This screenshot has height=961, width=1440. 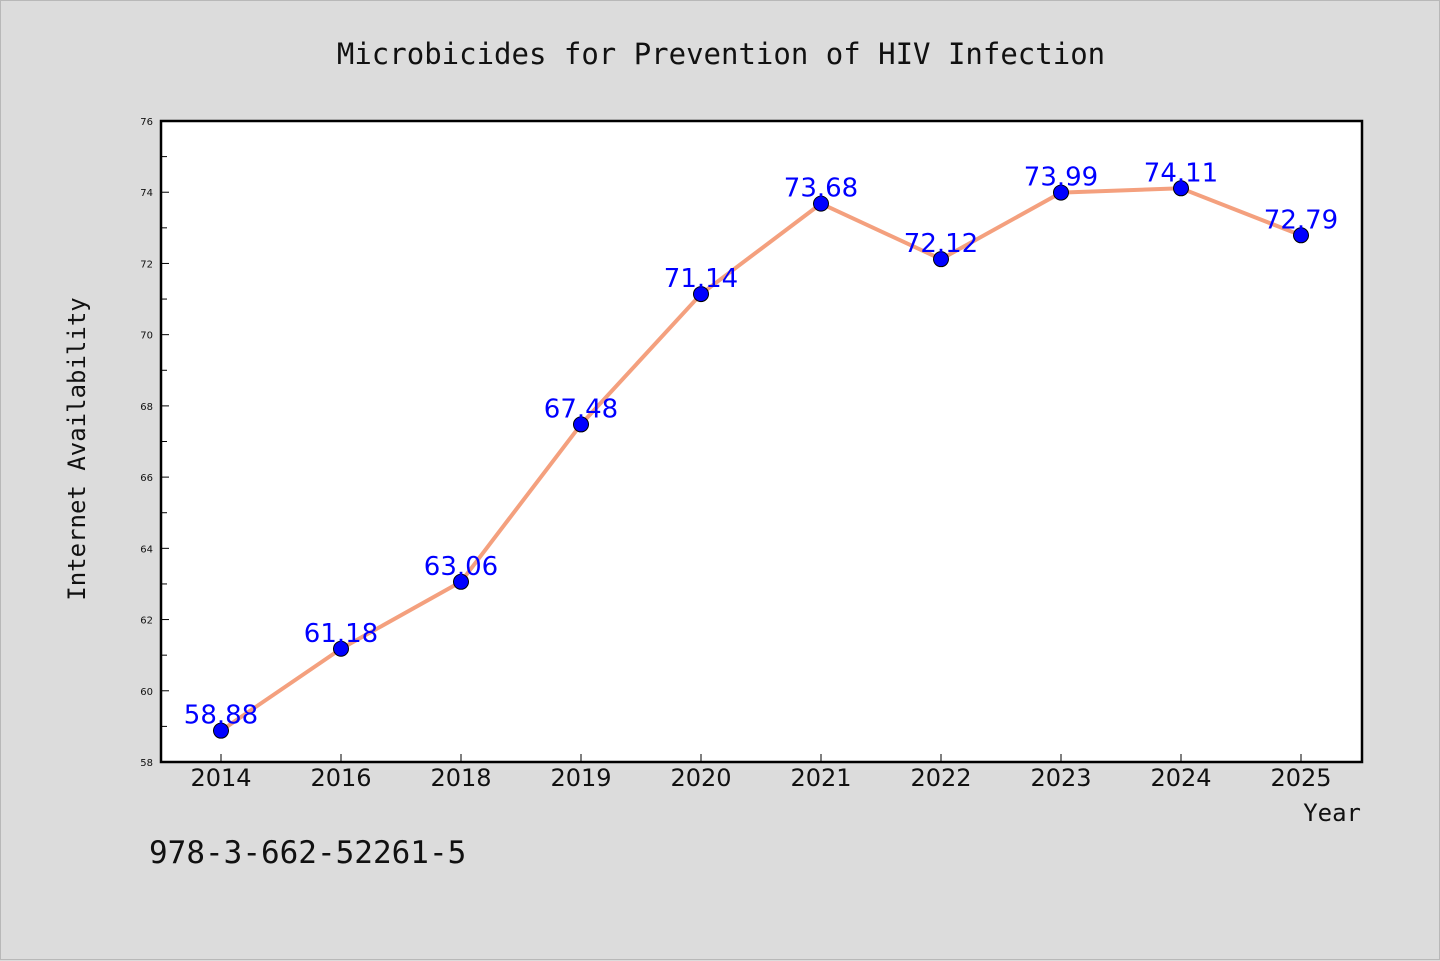 What do you see at coordinates (146, 336) in the screenshot?
I see `y-tick-label: 70` at bounding box center [146, 336].